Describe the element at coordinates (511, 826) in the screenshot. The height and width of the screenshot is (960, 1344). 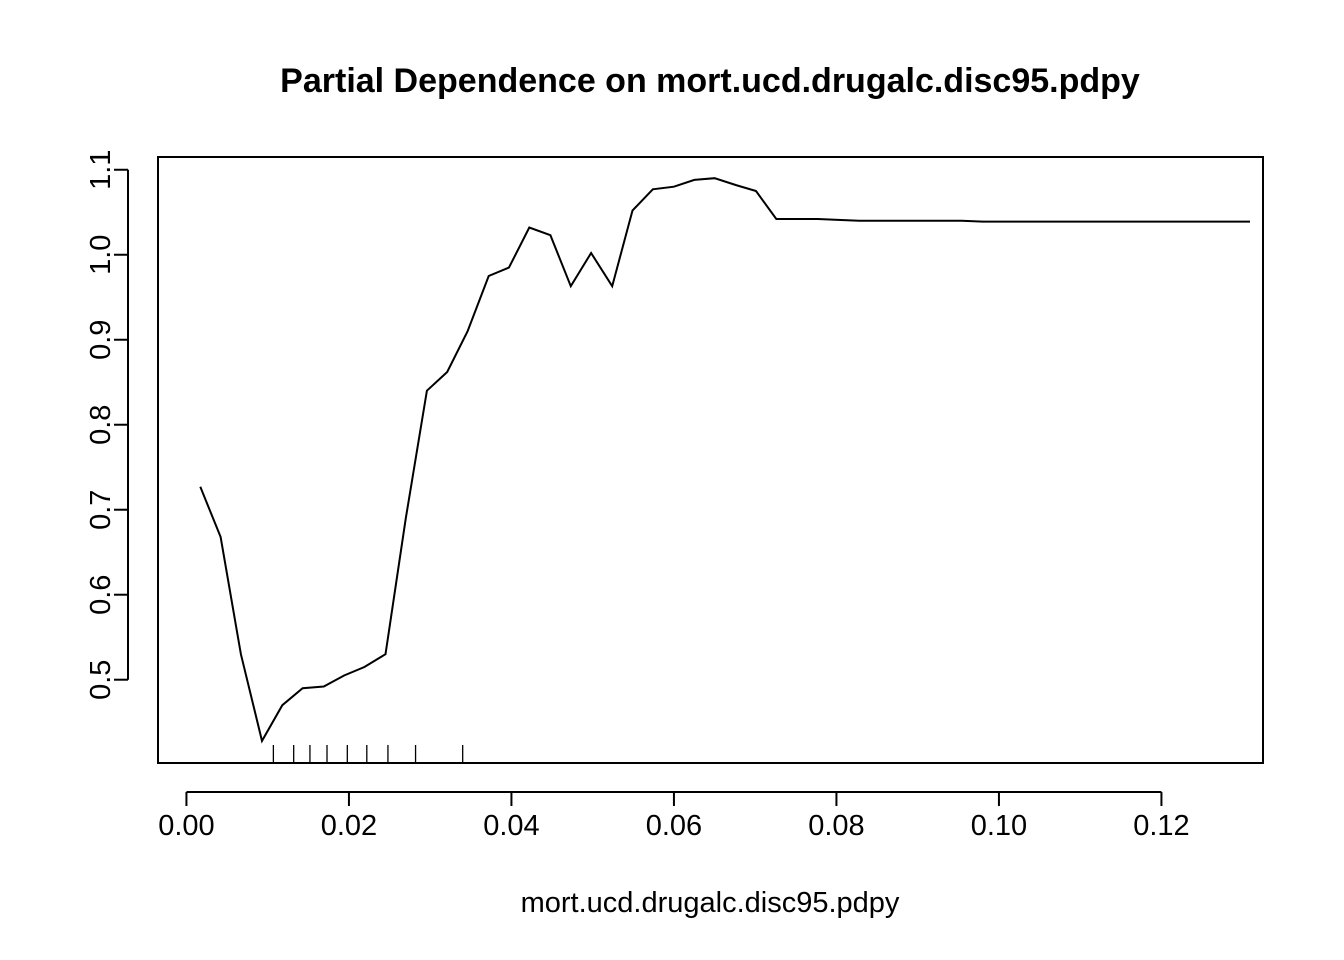
I see `x-tick-label: 0.04` at that location.